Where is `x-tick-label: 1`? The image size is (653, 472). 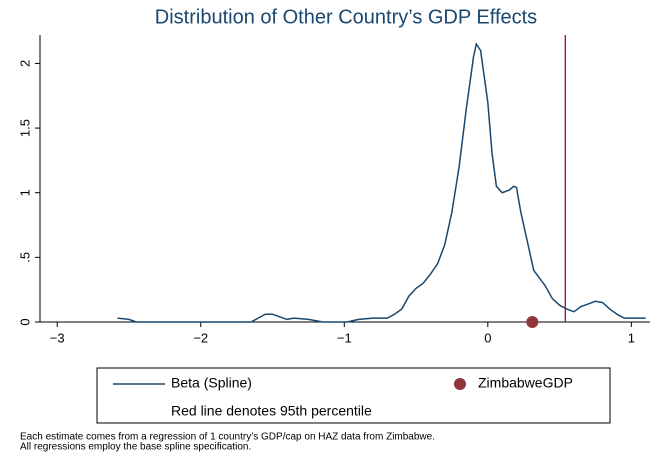
x-tick-label: 1 is located at coordinates (631, 337).